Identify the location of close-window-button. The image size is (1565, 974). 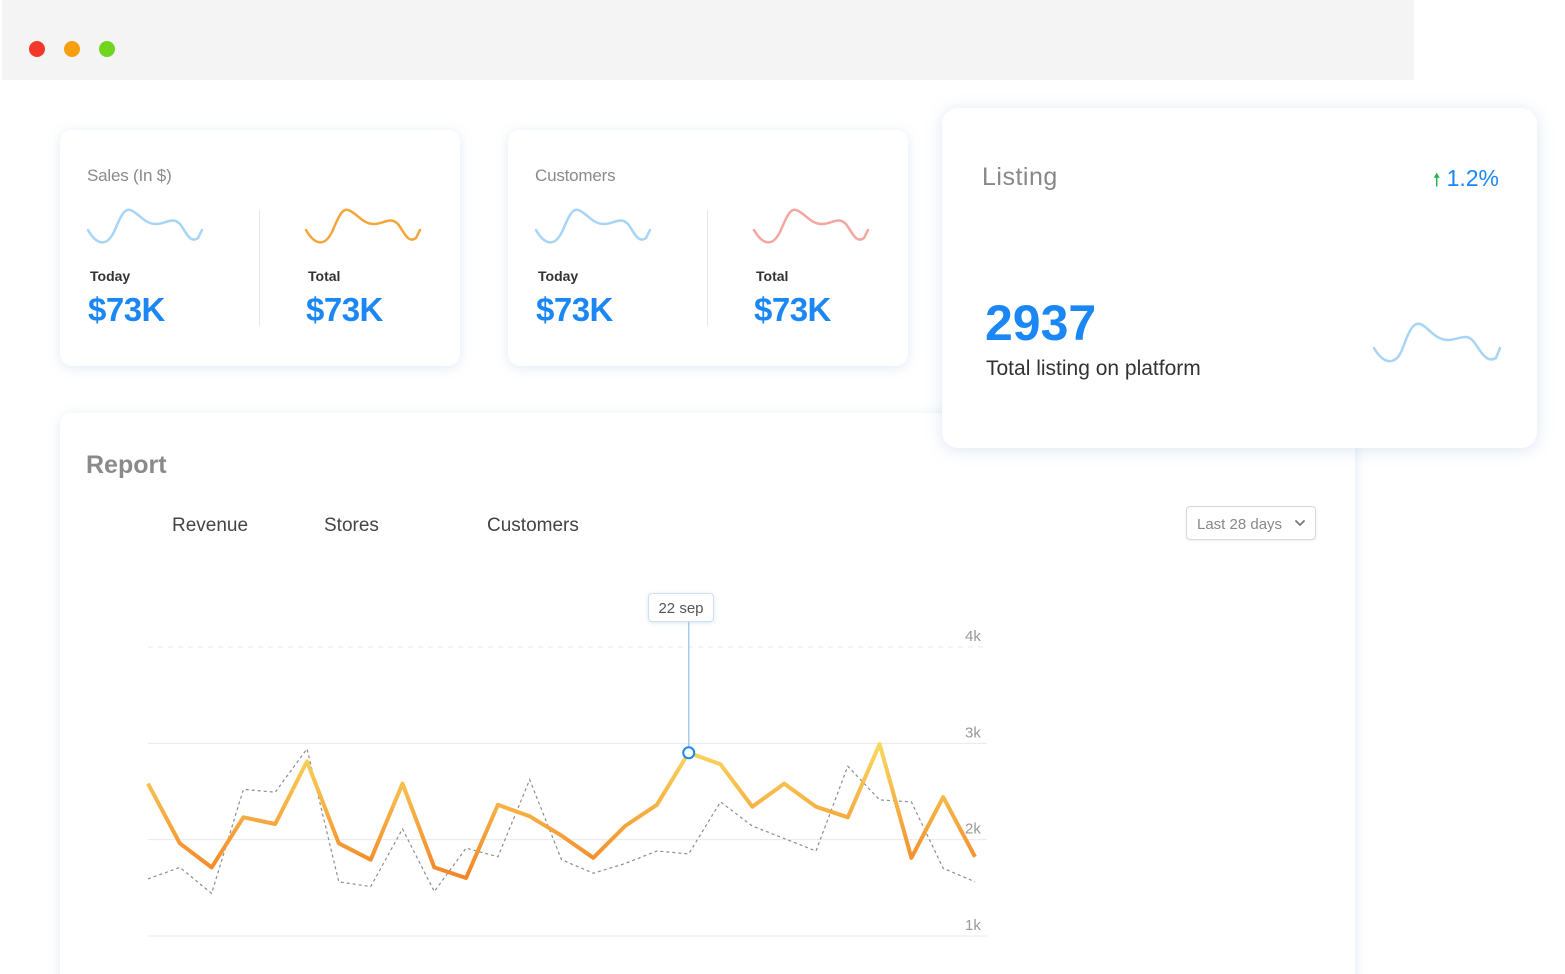
(37, 49).